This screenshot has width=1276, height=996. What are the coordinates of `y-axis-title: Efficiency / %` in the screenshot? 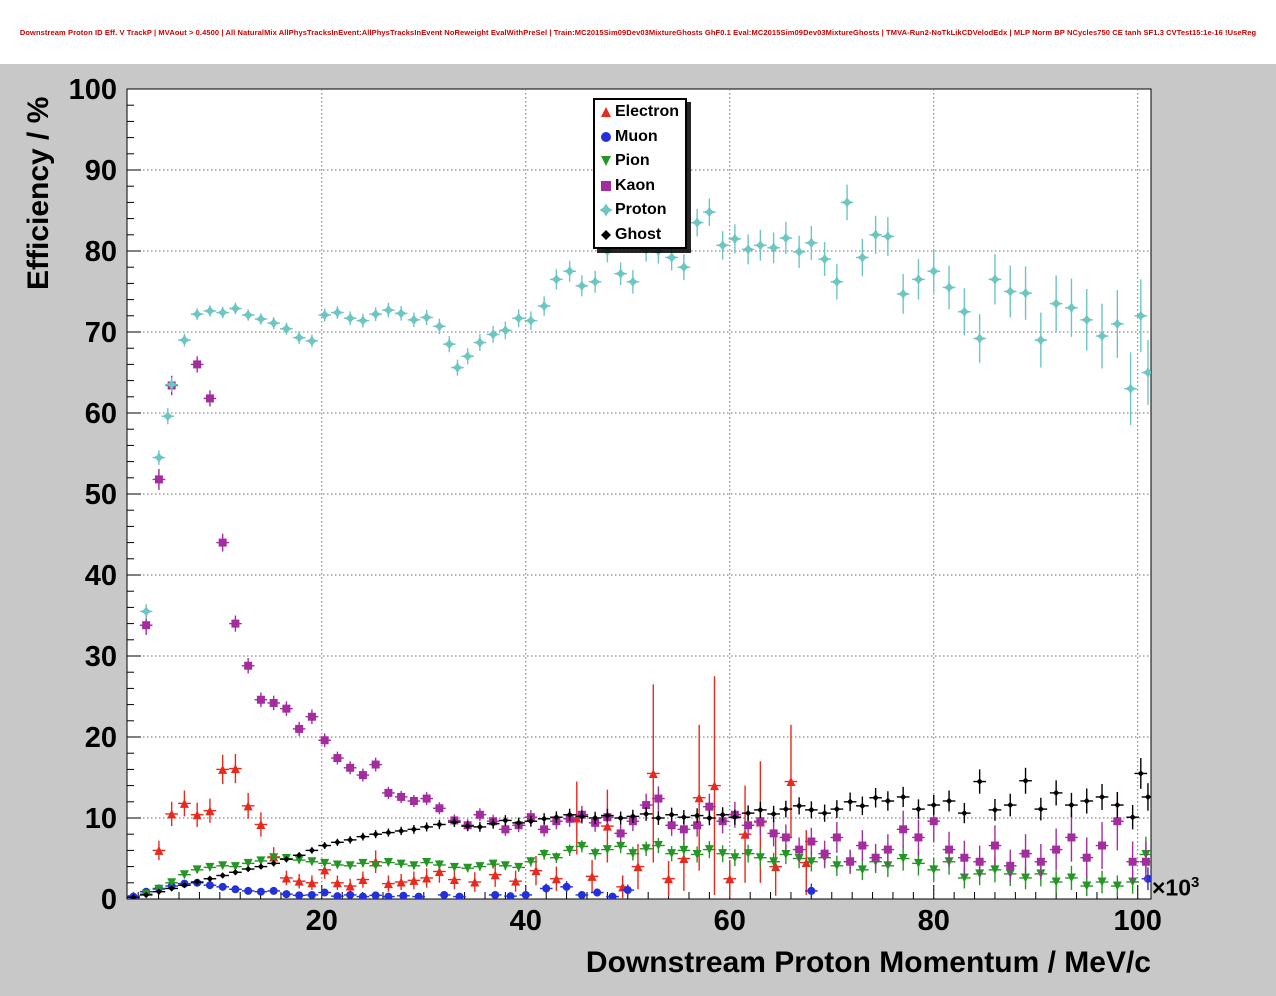 It's located at (38, 193).